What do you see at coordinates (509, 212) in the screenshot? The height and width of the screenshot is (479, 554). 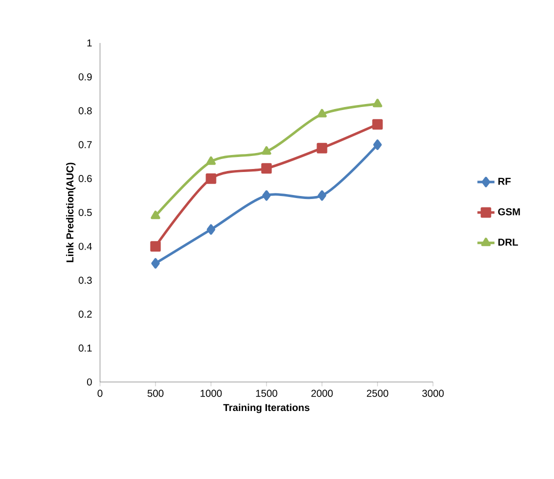 I see `legend-label: GSM` at bounding box center [509, 212].